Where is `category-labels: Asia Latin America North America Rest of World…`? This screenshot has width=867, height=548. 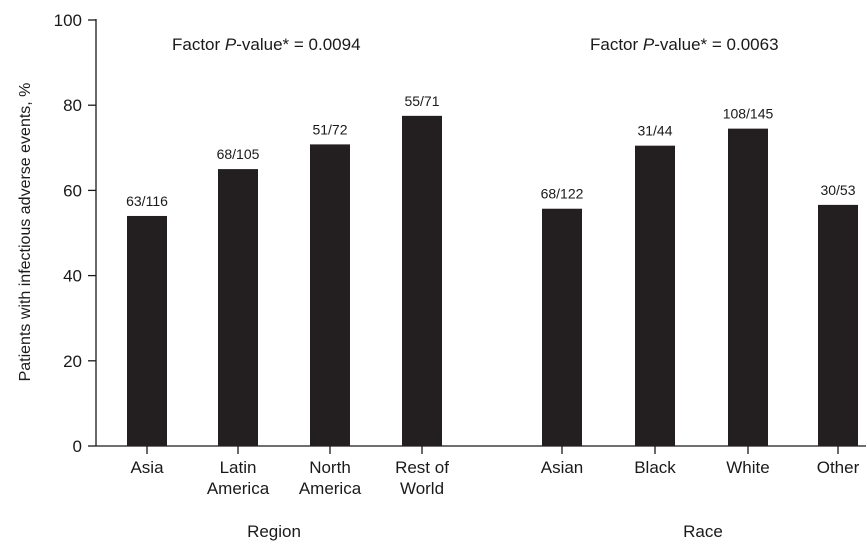 category-labels: Asia Latin America North America Rest of World… is located at coordinates (494, 478).